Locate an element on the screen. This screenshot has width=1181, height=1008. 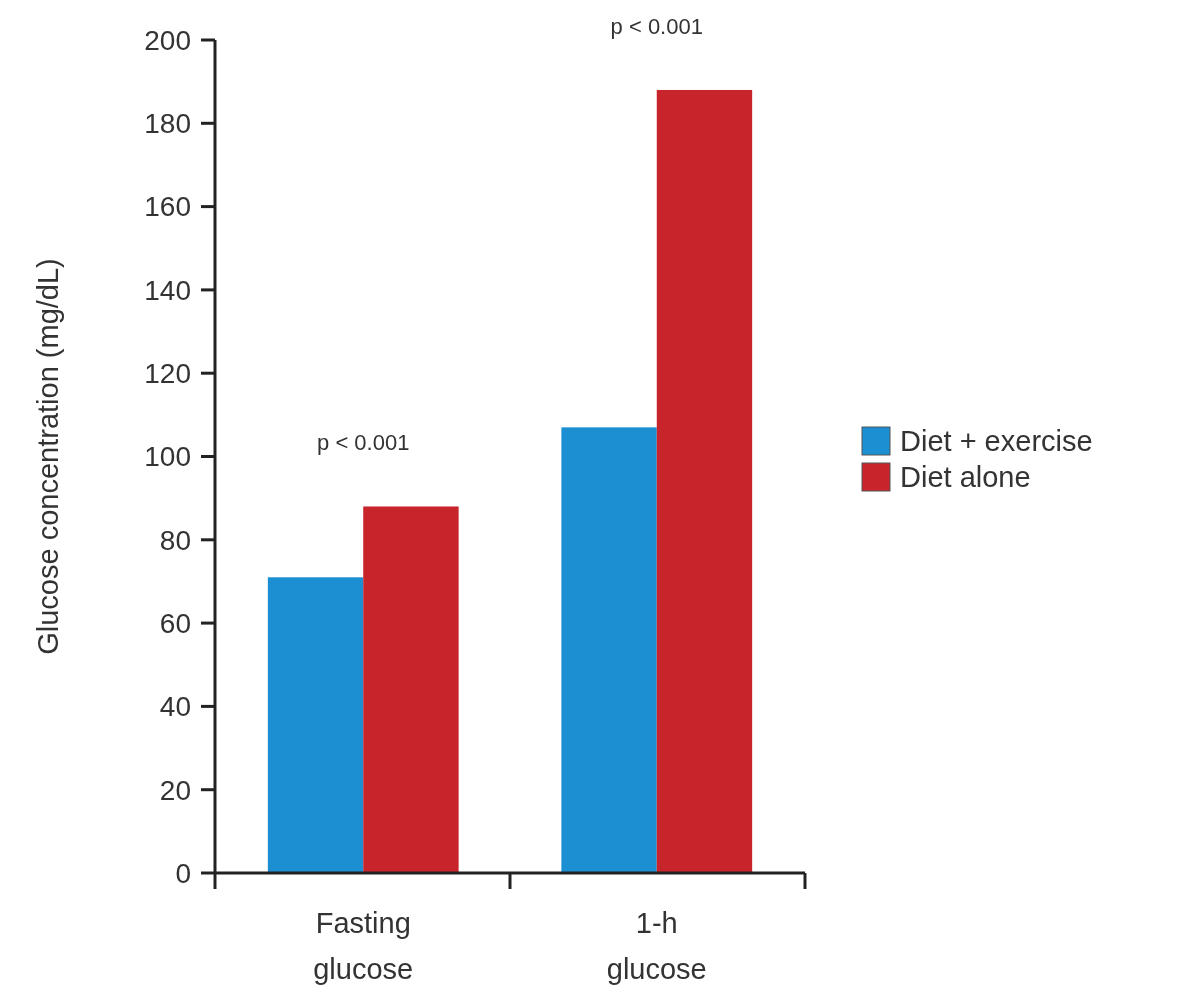
y-tick-label: 140 is located at coordinates (167, 290).